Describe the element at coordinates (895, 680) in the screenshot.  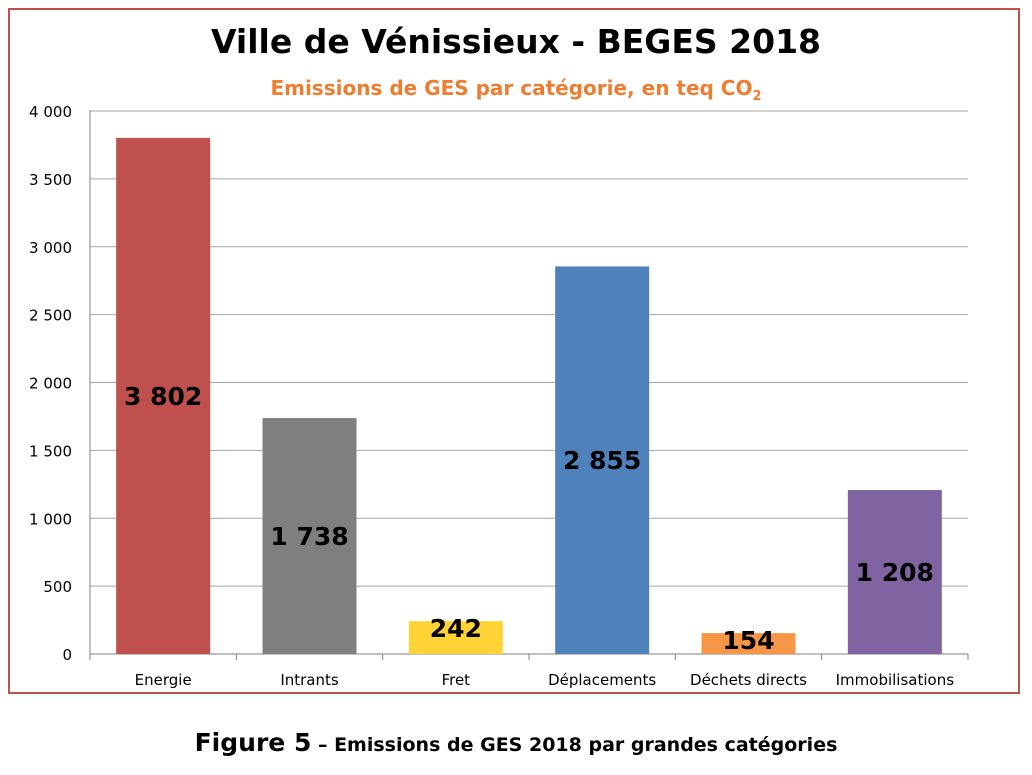
I see `x-category-label: Immobilisations` at that location.